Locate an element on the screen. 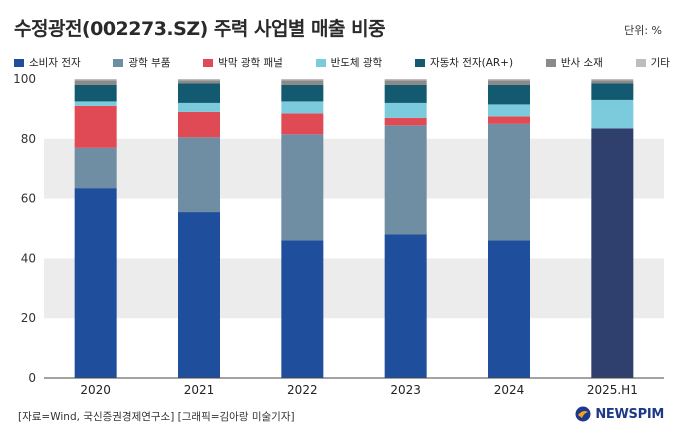  legend-item-film: 박막 광학 패널 is located at coordinates (243, 62).